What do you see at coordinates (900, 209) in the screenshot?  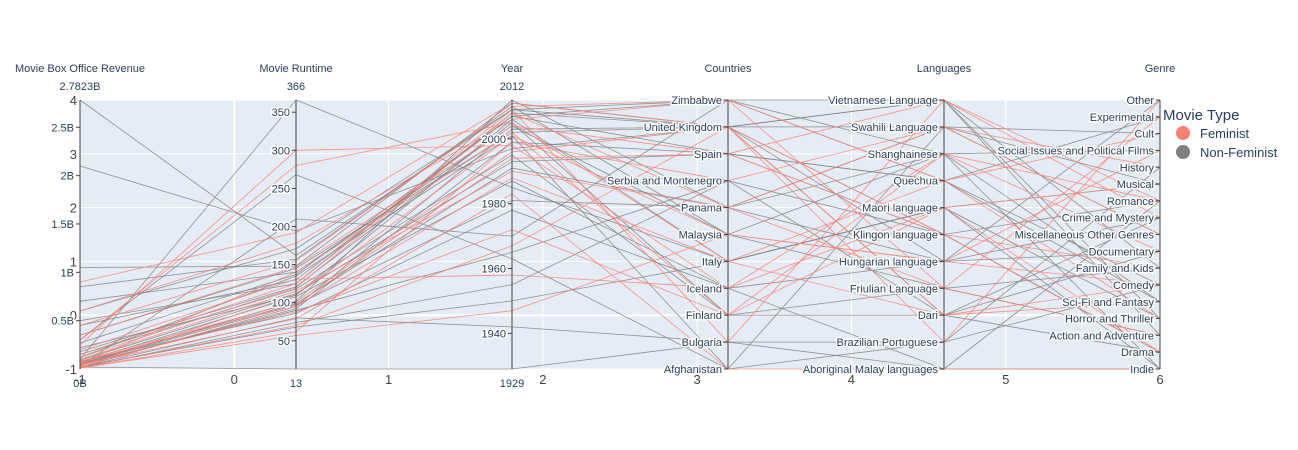 I see `axis-tick-label: Maori language` at bounding box center [900, 209].